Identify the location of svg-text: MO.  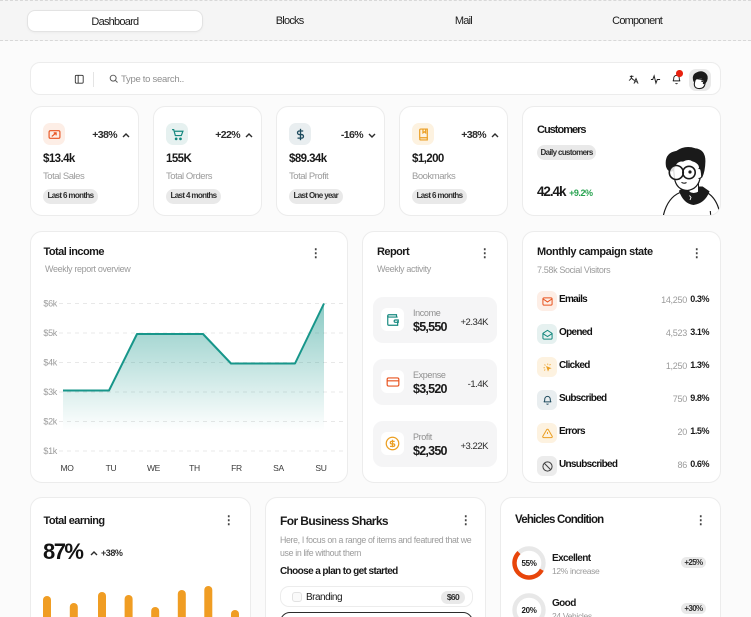
(67, 468).